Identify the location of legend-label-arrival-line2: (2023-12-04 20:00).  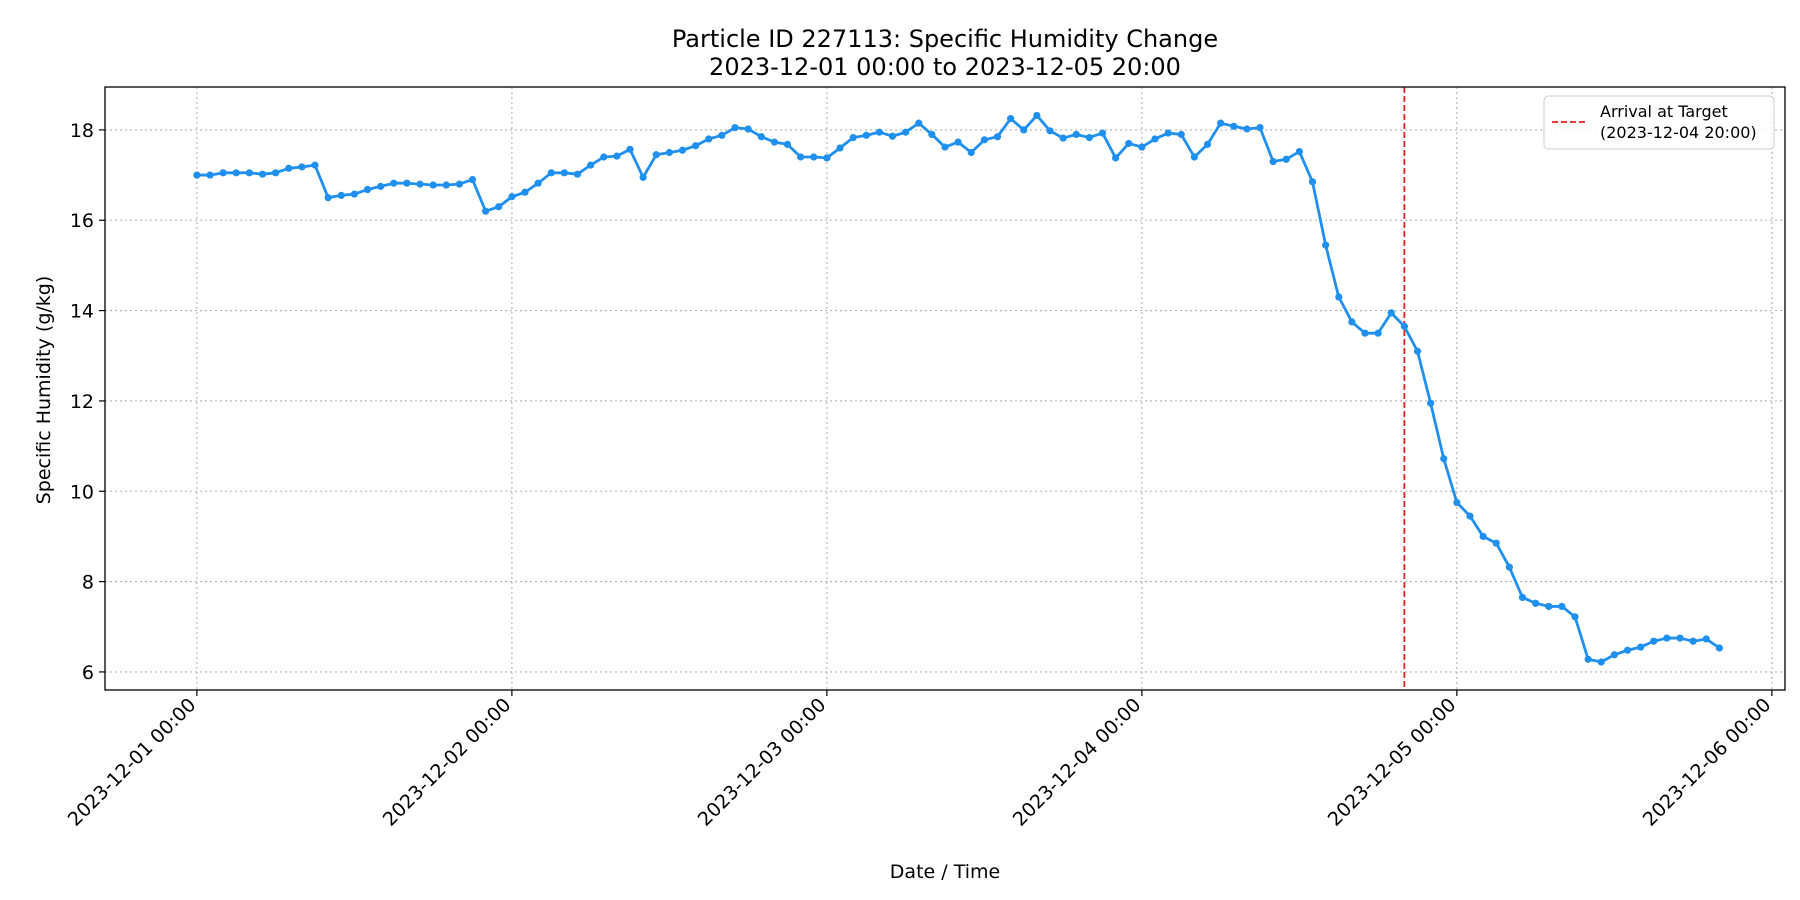
(1678, 132).